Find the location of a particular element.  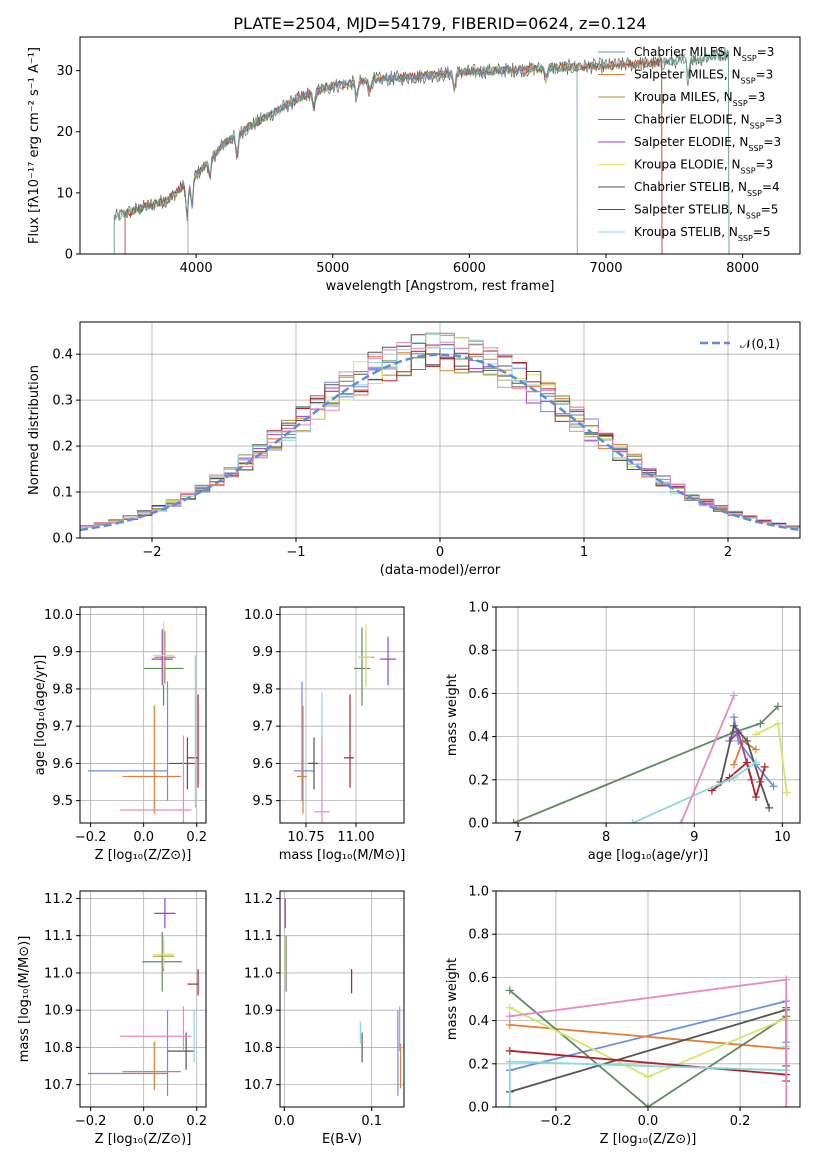

y-tick-label: 0.1 is located at coordinates (62, 493).